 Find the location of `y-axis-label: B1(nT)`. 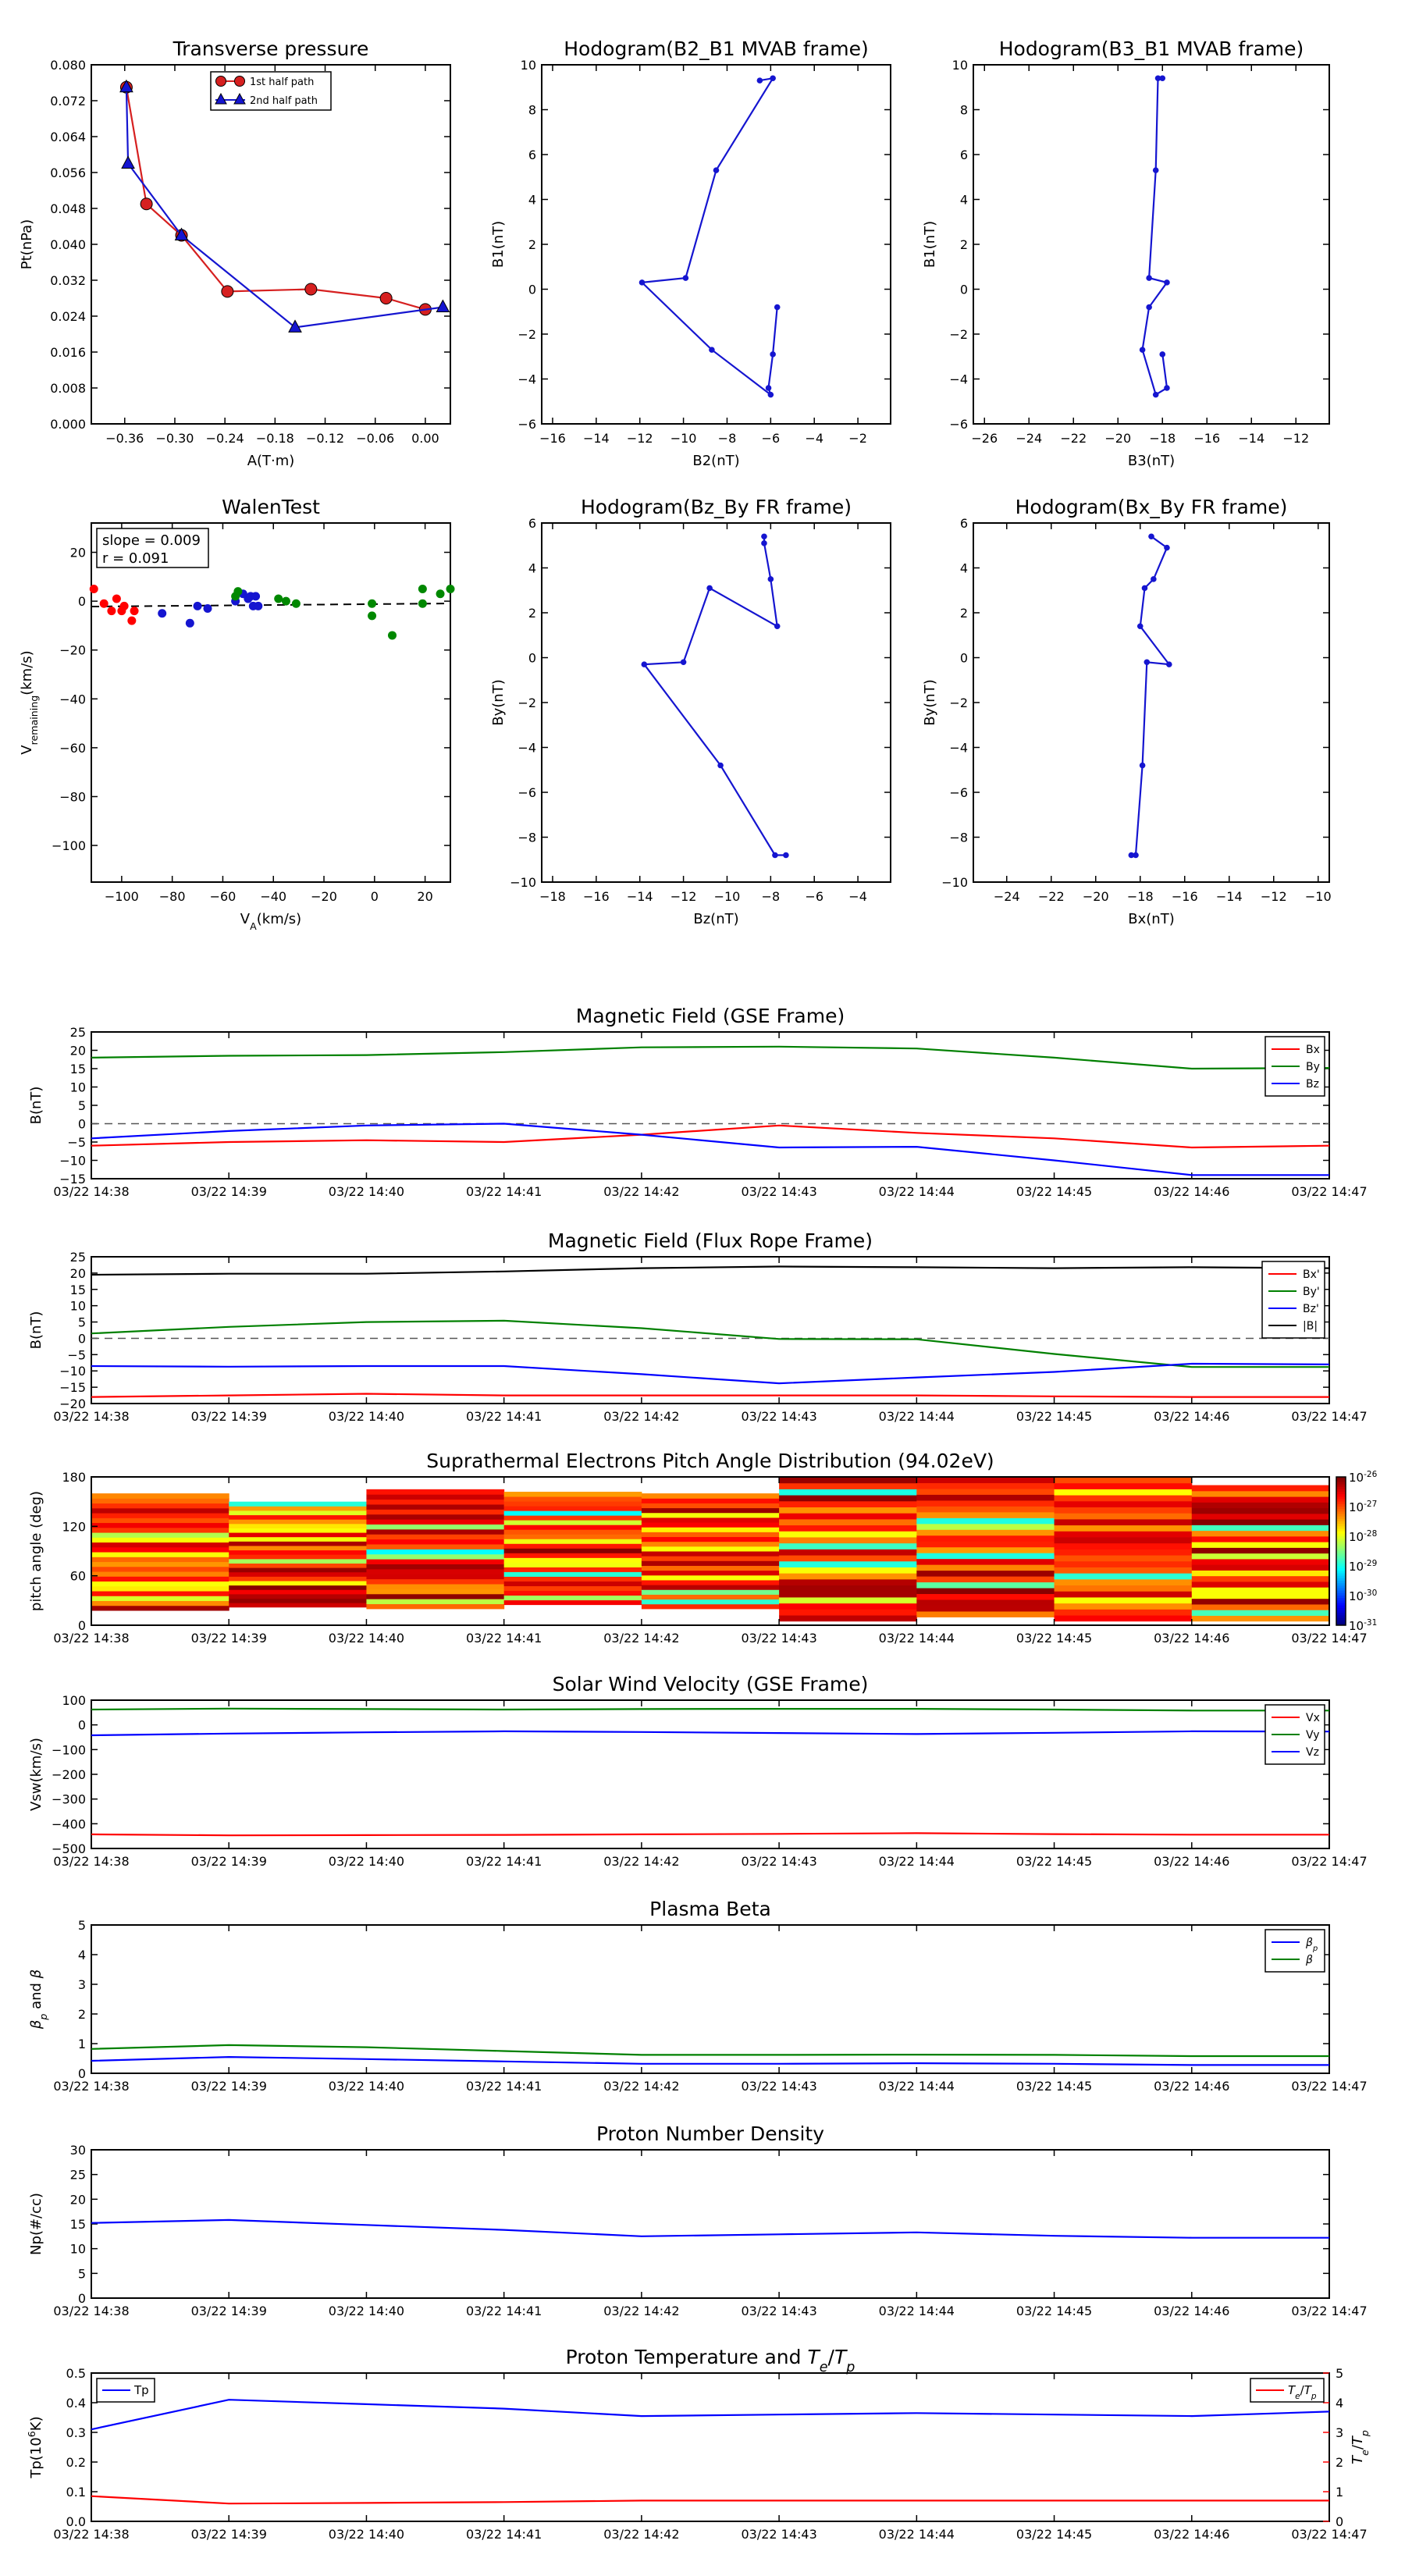

y-axis-label: B1(nT) is located at coordinates (930, 245).